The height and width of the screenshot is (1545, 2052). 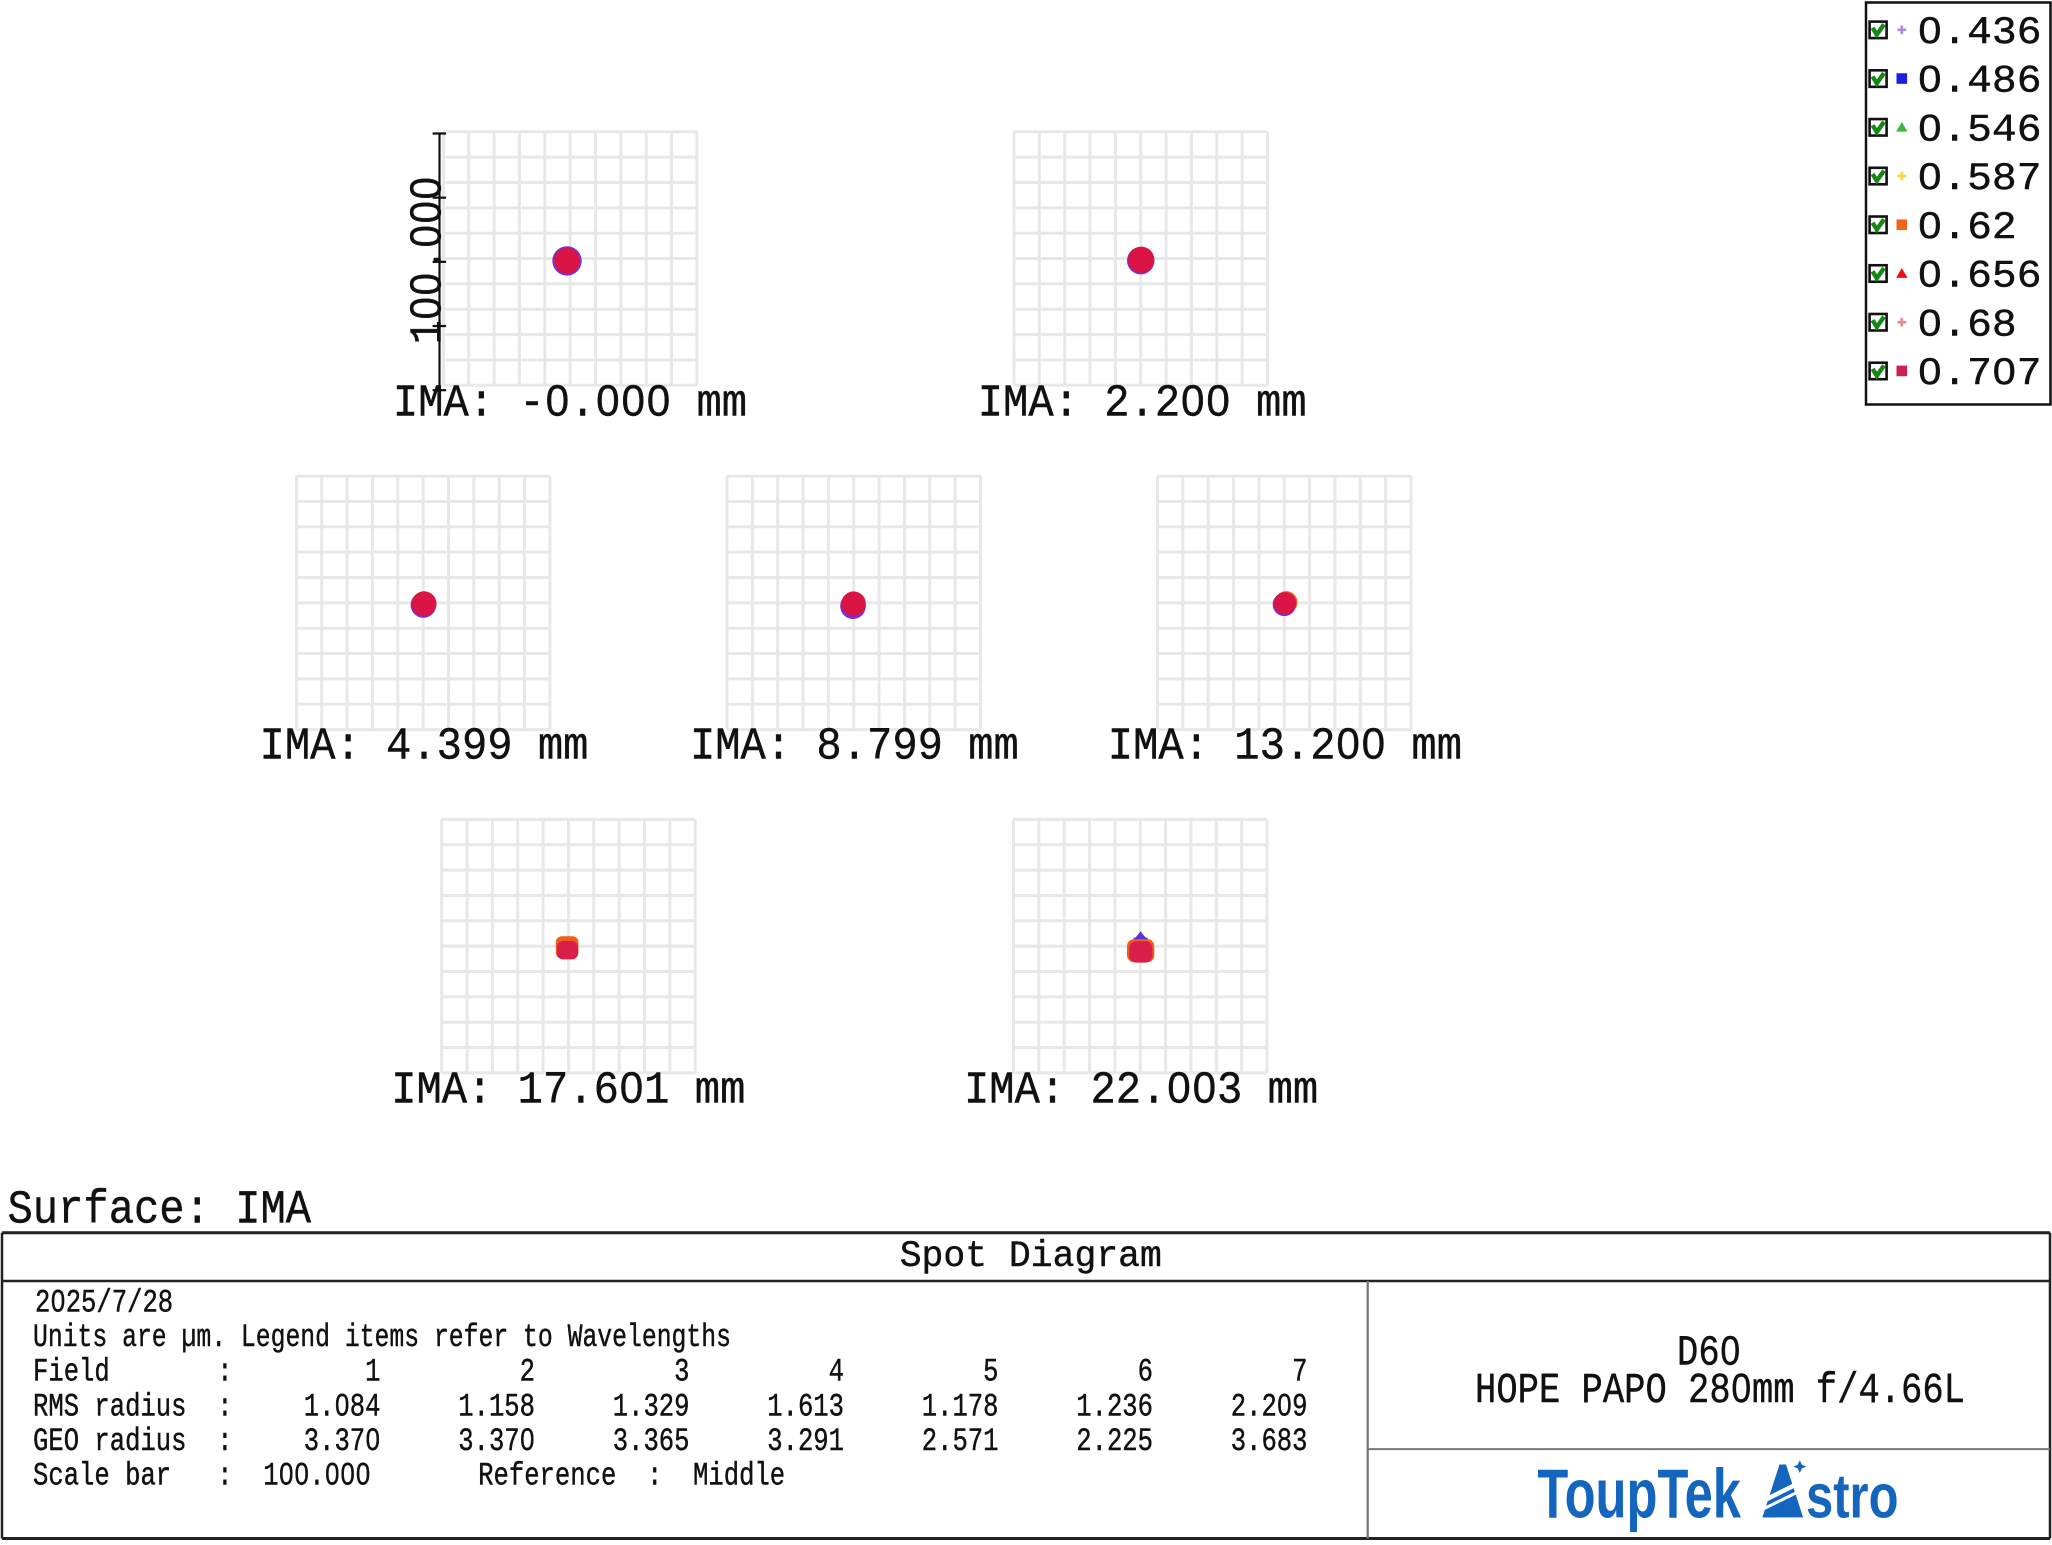 I want to click on svg-text: 3.683, so click(x=1269, y=1441).